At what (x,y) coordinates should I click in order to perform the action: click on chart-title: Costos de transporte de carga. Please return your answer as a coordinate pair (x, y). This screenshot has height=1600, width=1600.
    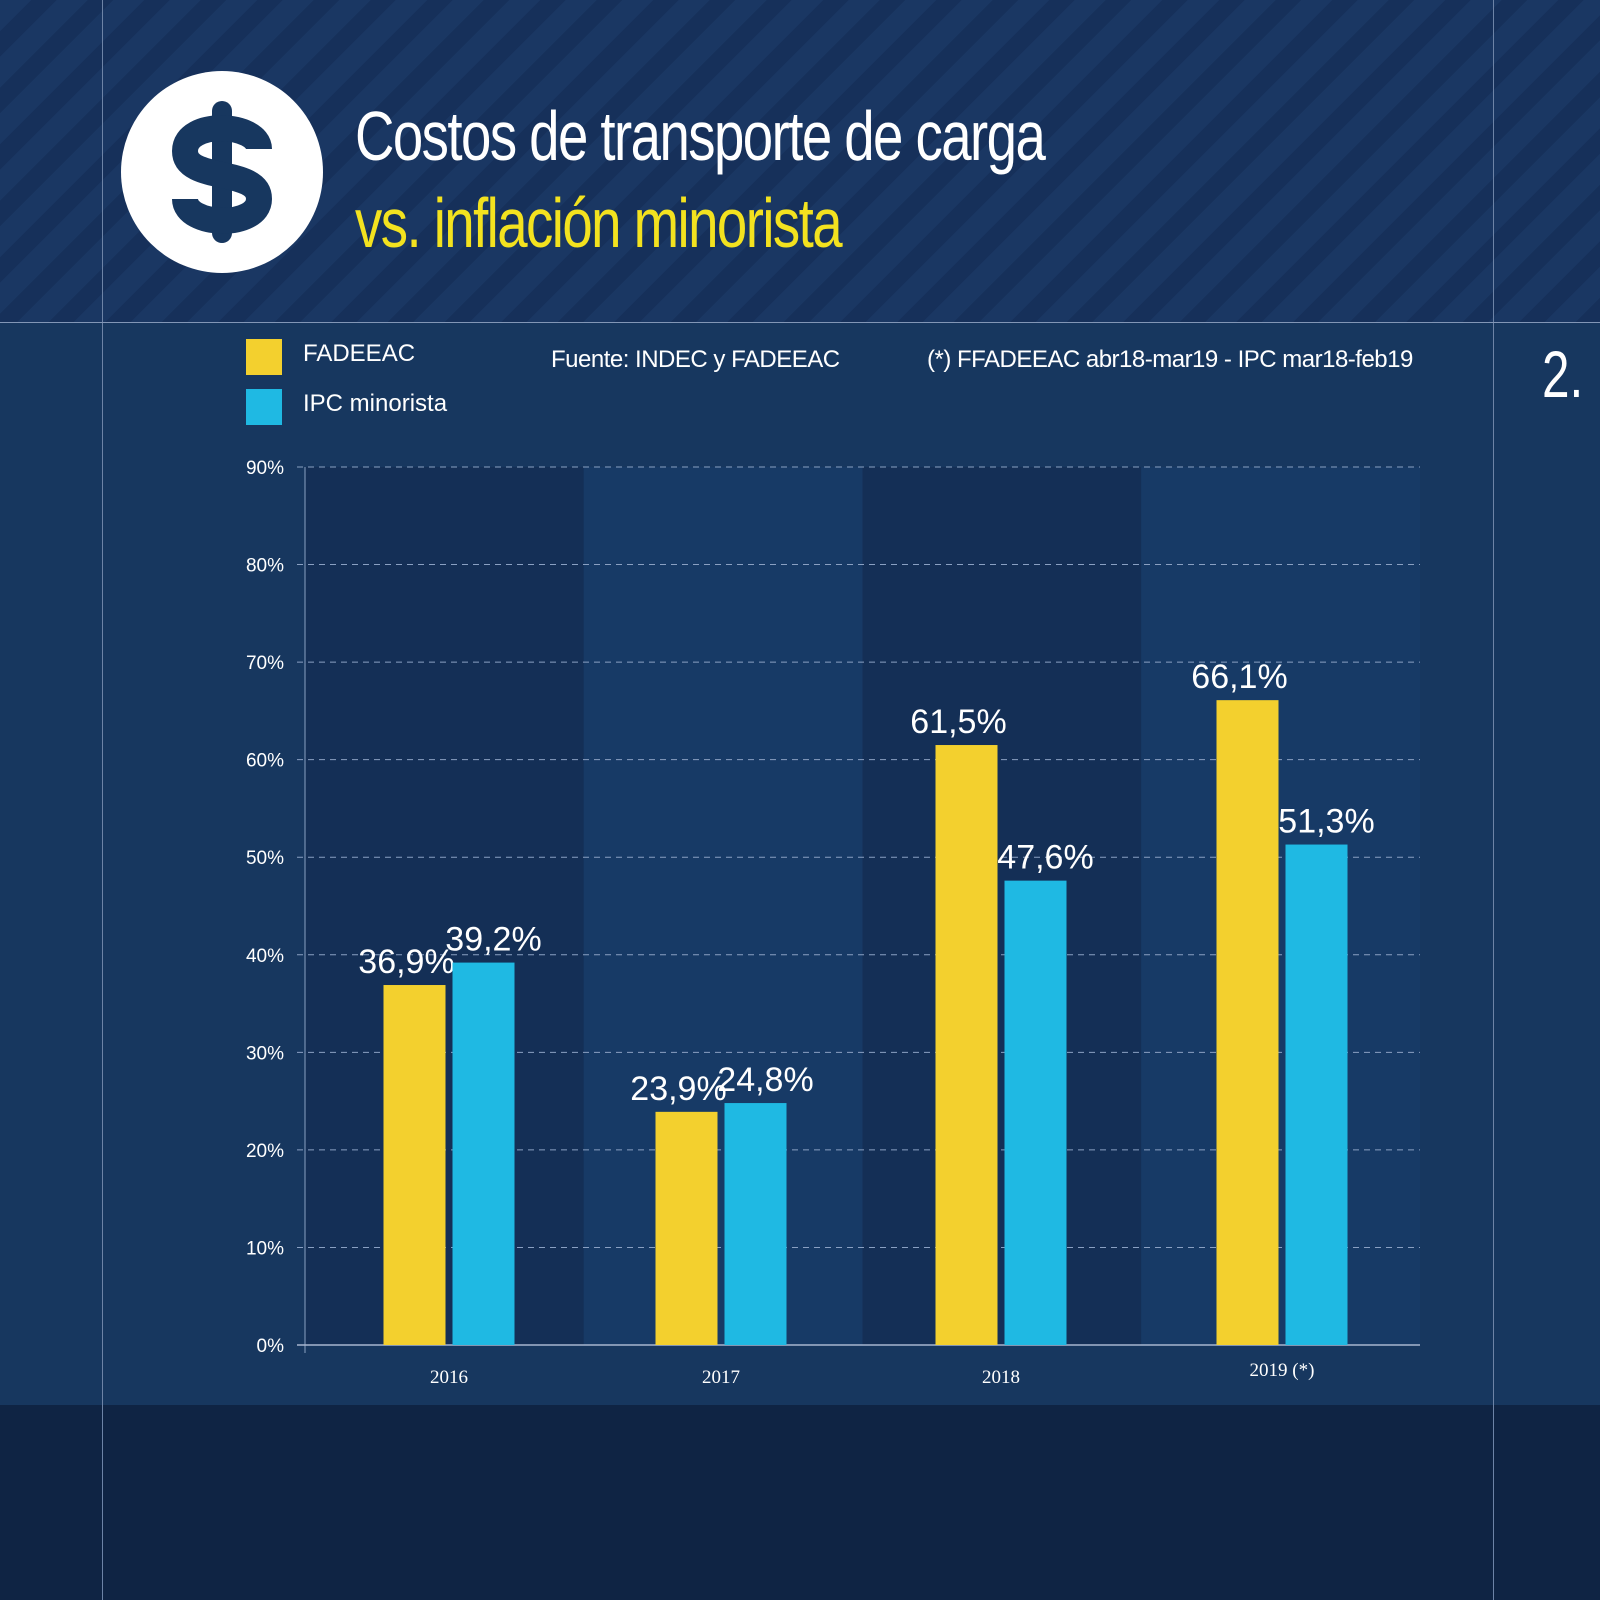
    Looking at the image, I should click on (700, 136).